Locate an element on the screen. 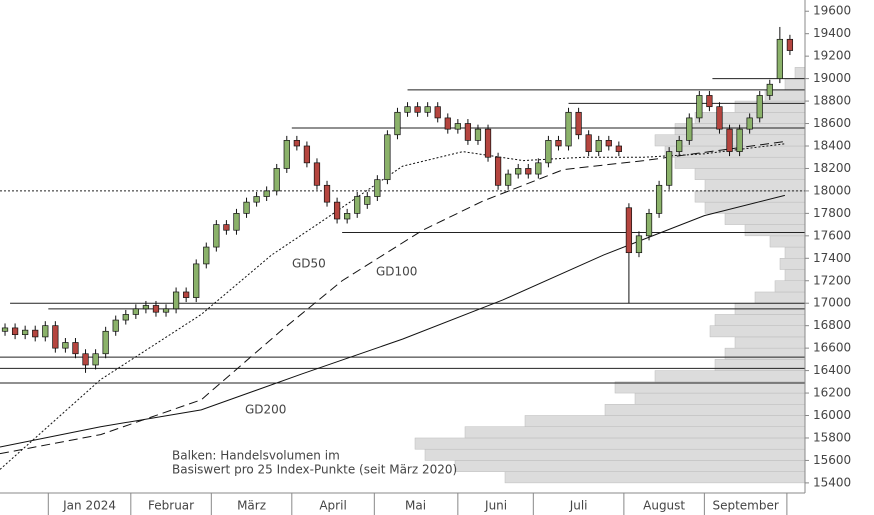  y-tick-label: 16600 is located at coordinates (832, 348).